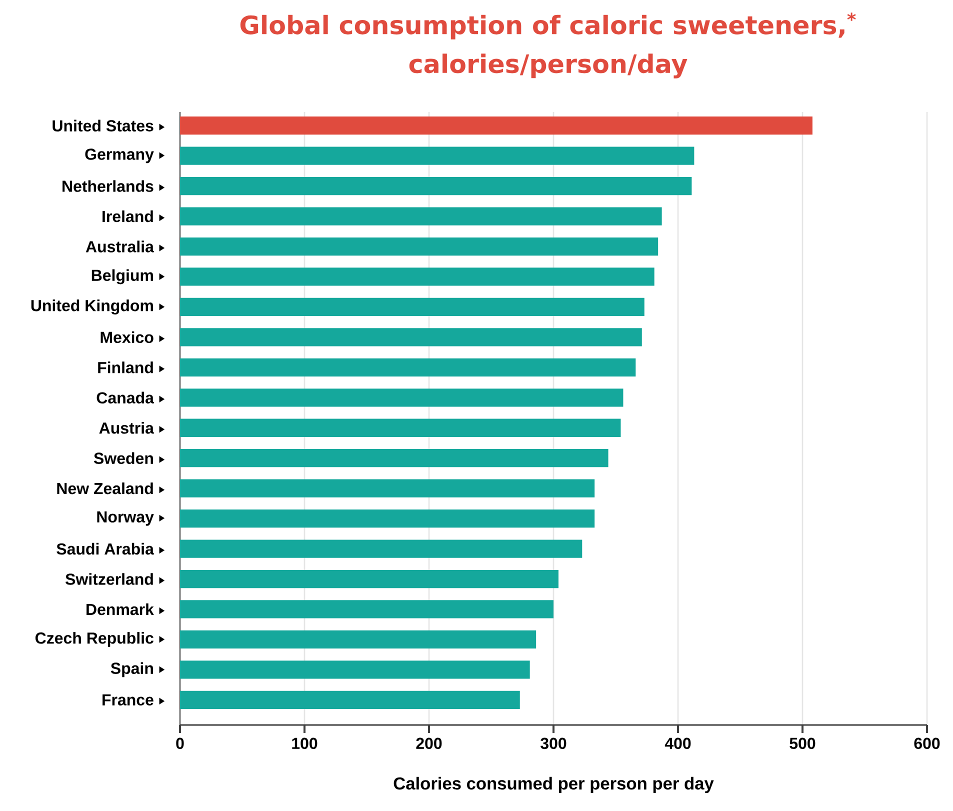  I want to click on y-tick-label: Netherlands, so click(108, 186).